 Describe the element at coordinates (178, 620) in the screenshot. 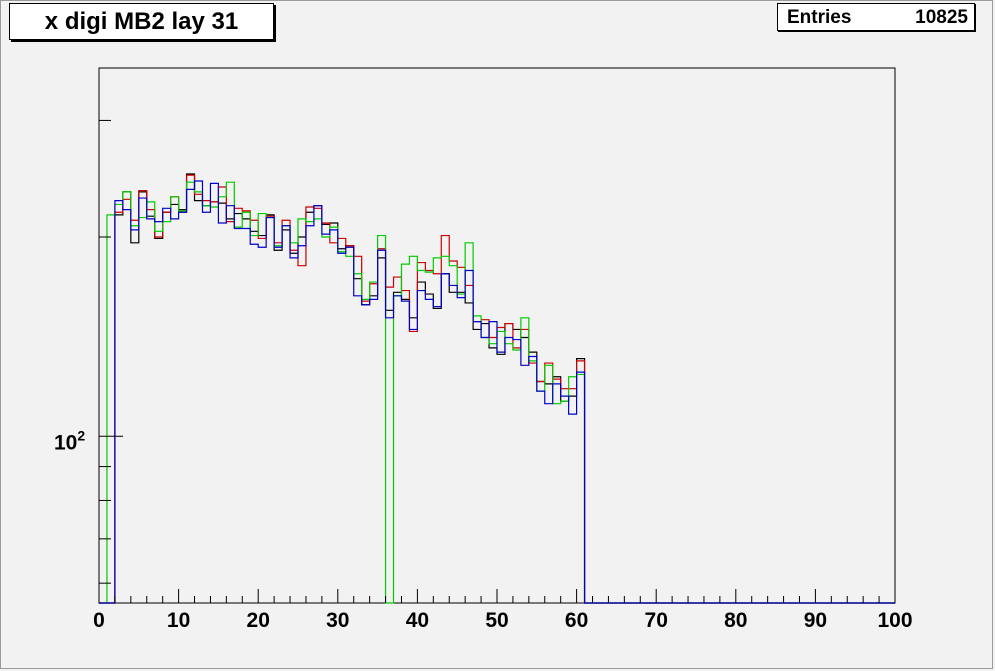

I see `x-tick-label: 10` at that location.